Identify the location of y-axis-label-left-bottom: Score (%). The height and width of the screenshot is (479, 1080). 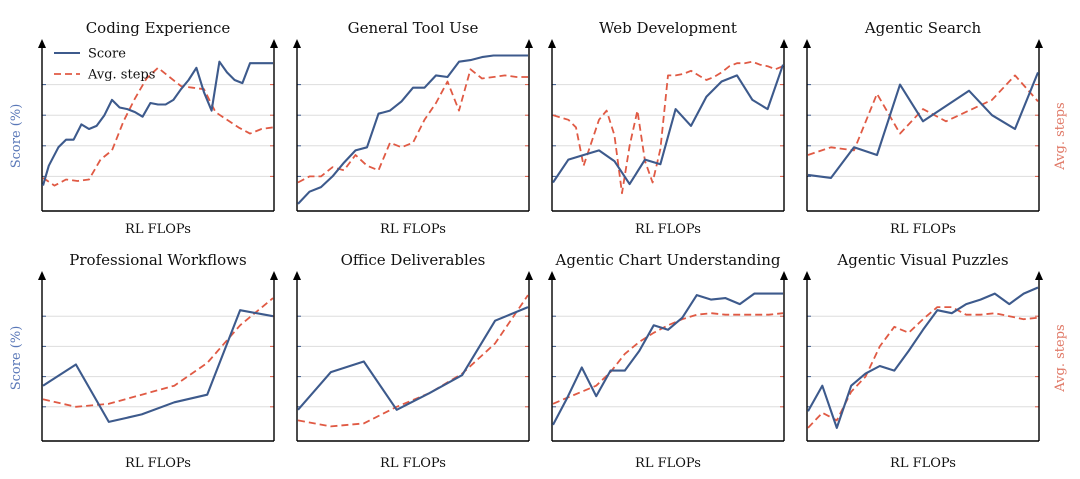
(16, 358).